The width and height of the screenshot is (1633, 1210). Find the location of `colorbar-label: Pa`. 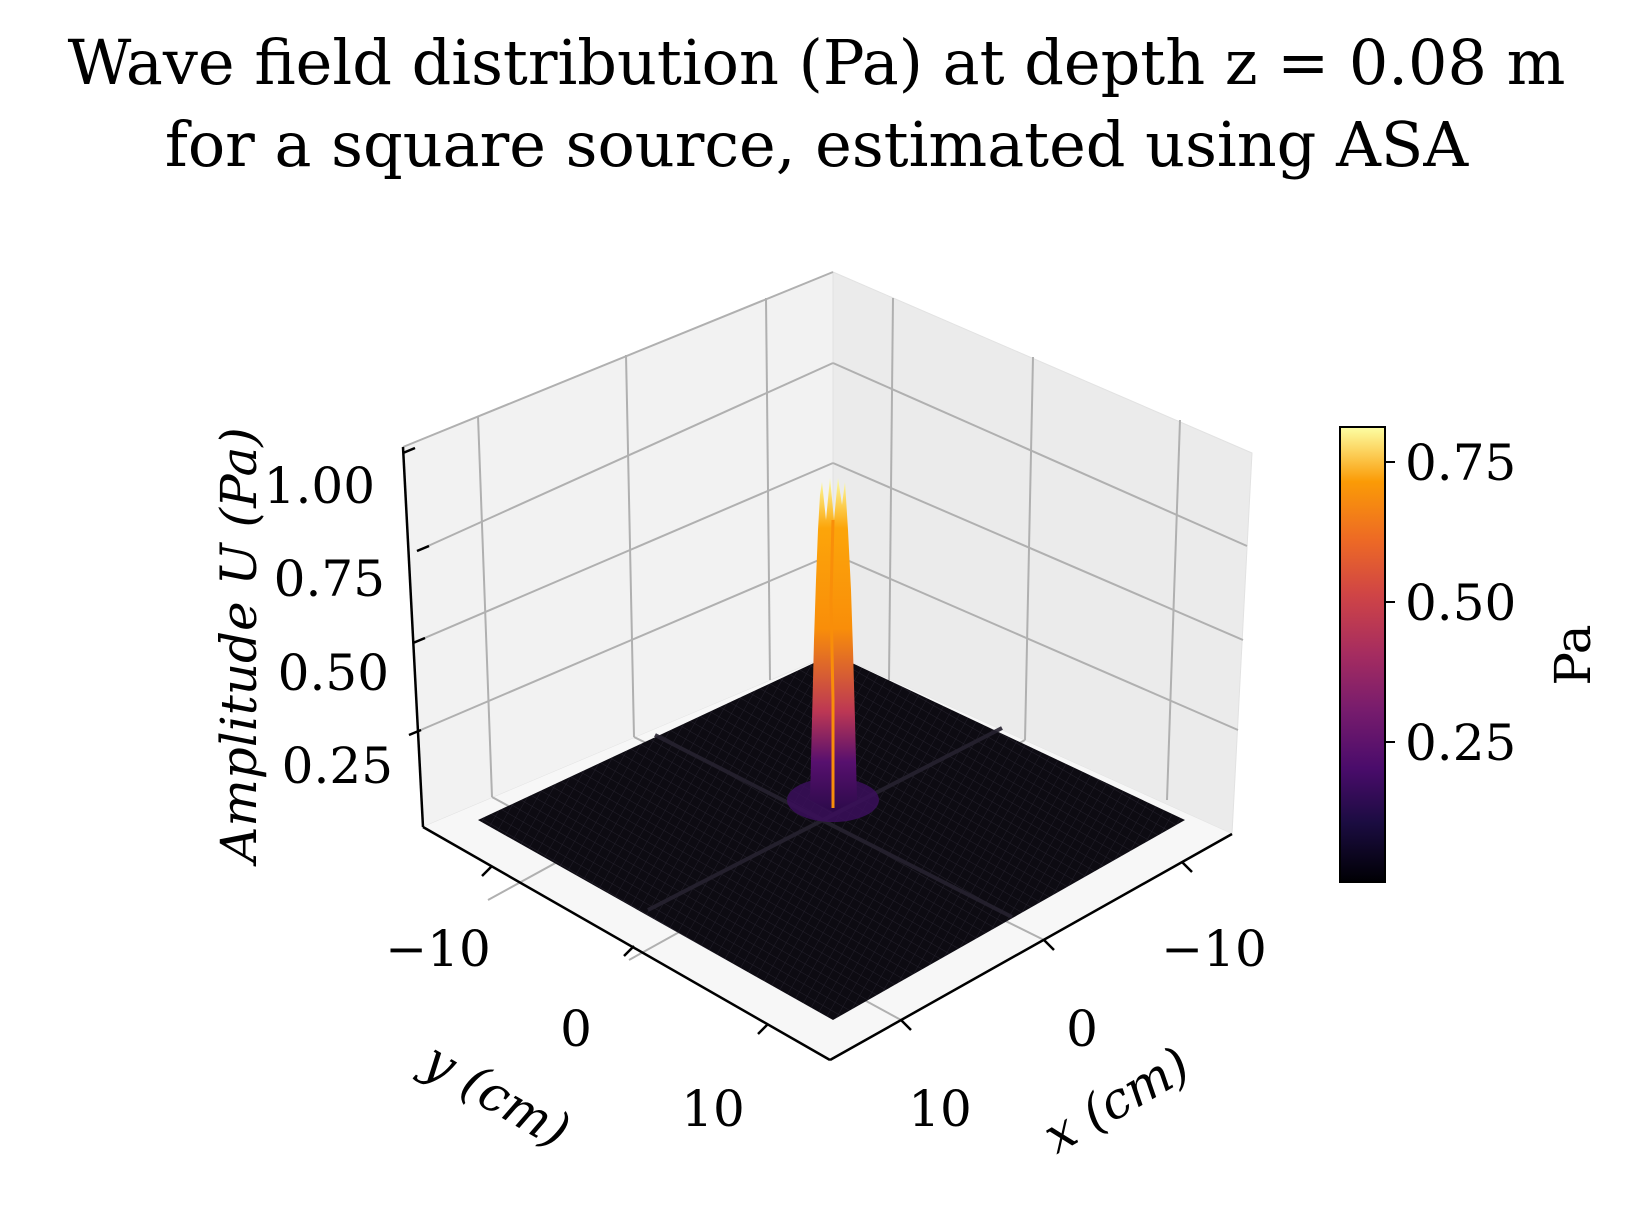

colorbar-label: Pa is located at coordinates (1573, 654).